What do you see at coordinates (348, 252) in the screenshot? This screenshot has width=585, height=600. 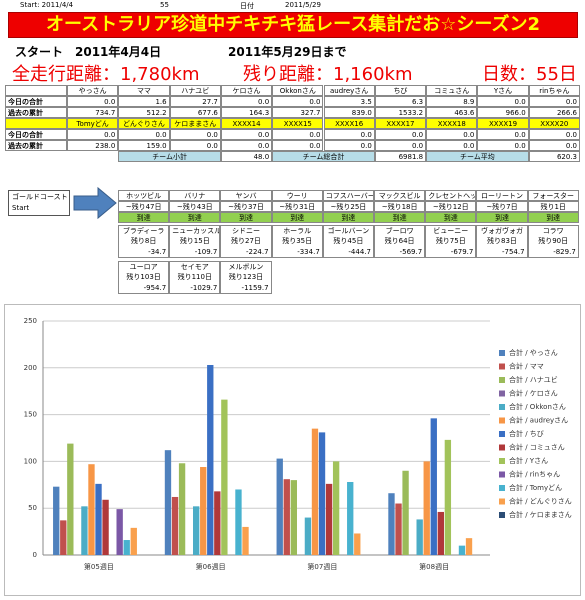 I see `place-distance: -444.7` at bounding box center [348, 252].